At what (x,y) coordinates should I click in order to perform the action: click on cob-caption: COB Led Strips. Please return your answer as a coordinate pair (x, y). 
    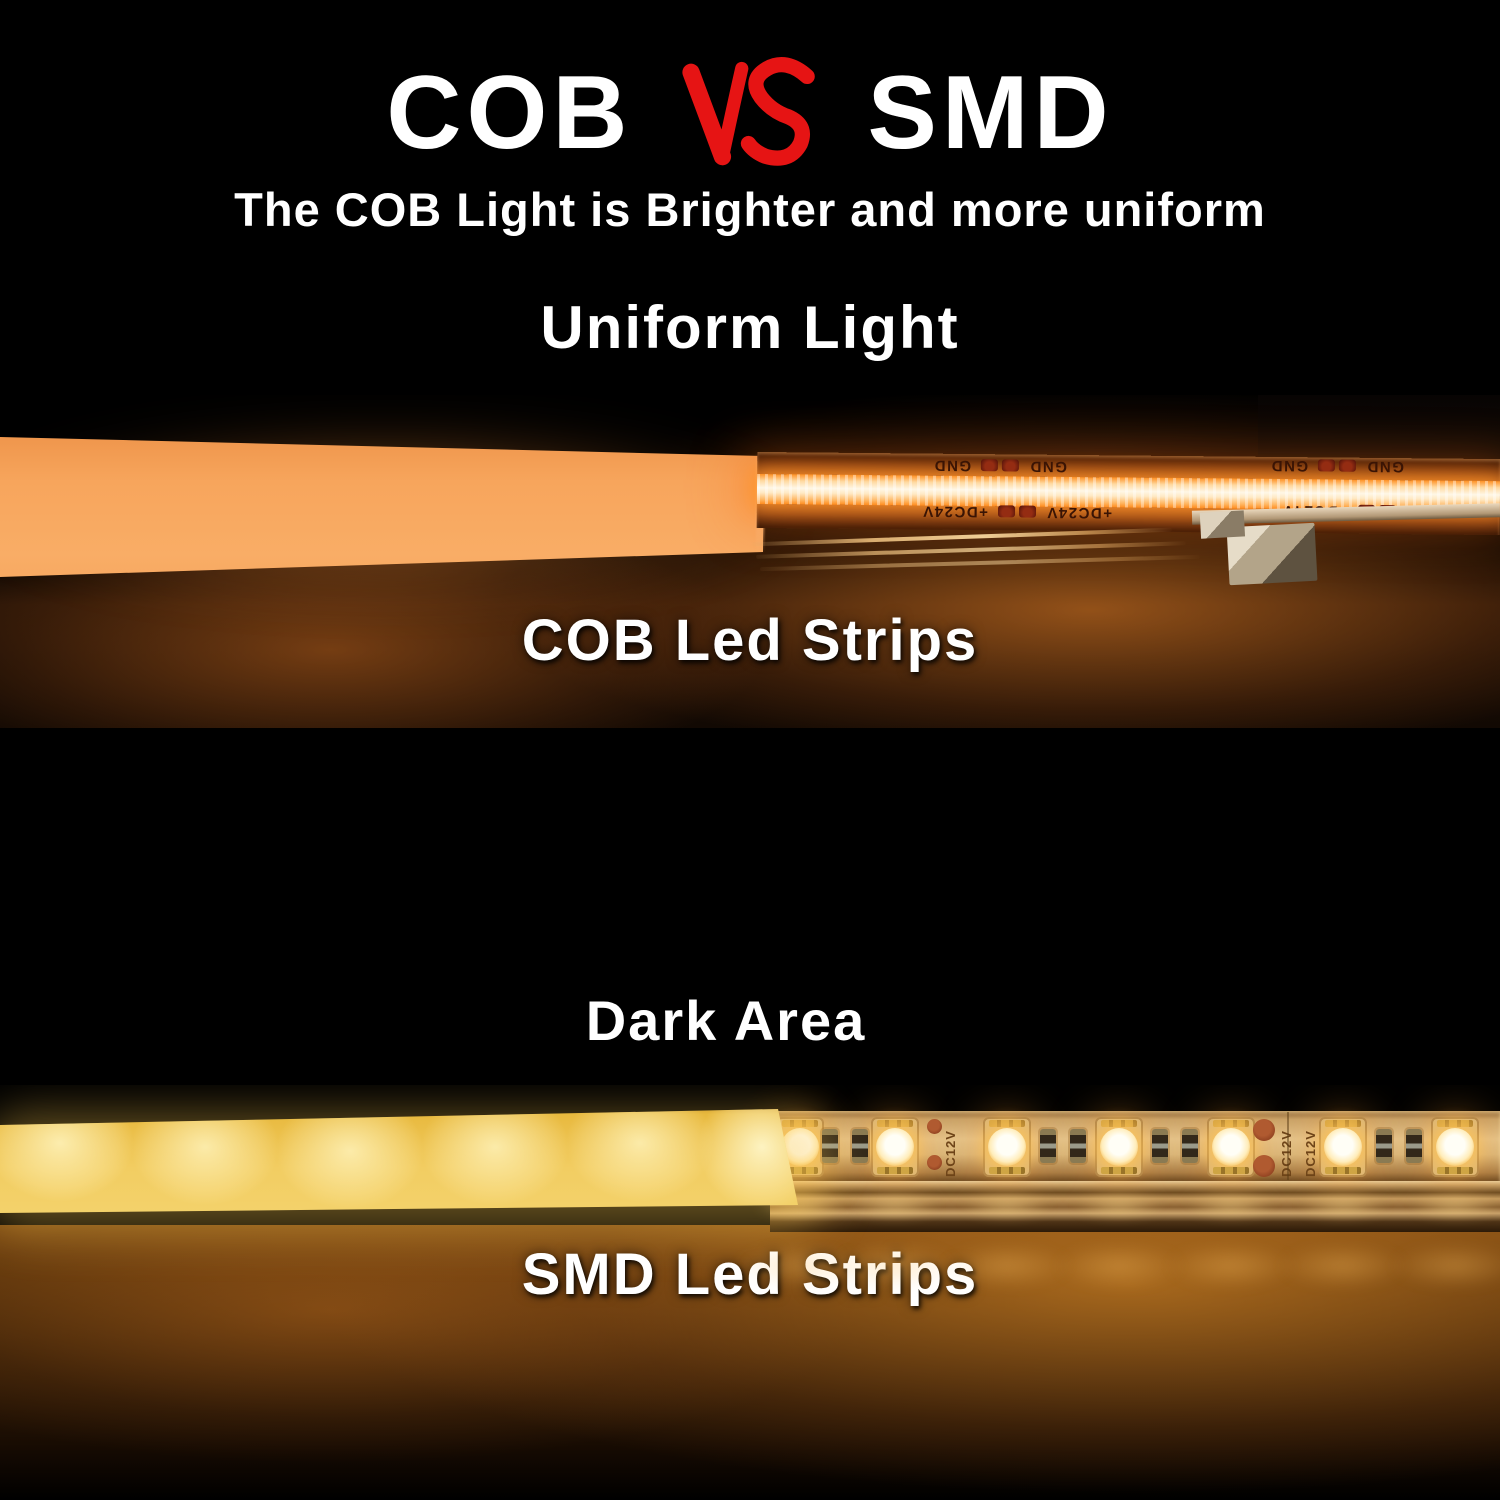
    Looking at the image, I should click on (750, 640).